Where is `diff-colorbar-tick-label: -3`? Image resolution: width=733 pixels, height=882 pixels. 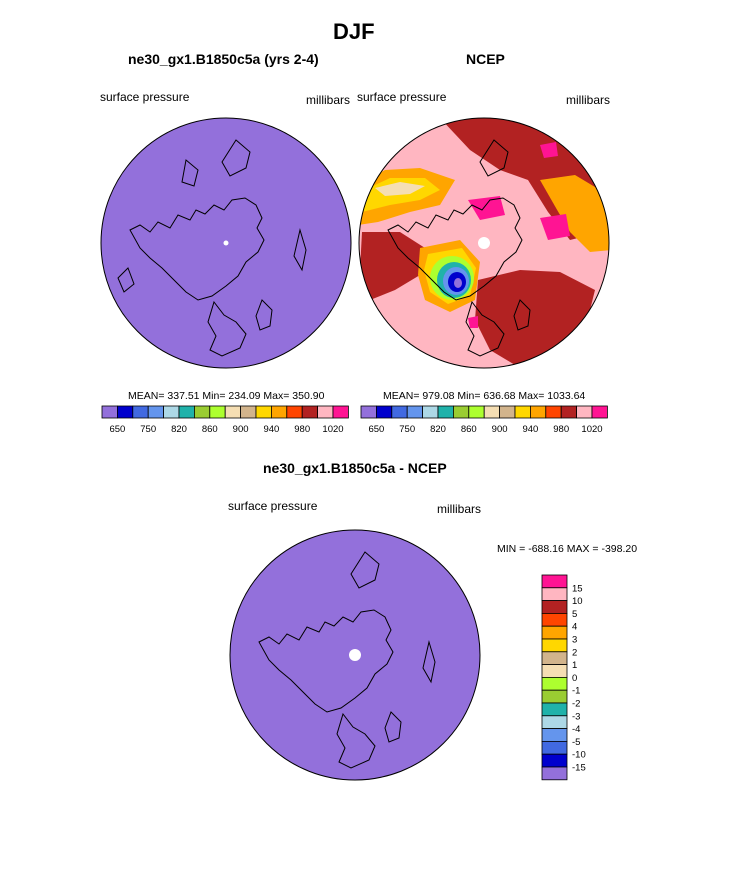
diff-colorbar-tick-label: -3 is located at coordinates (576, 716).